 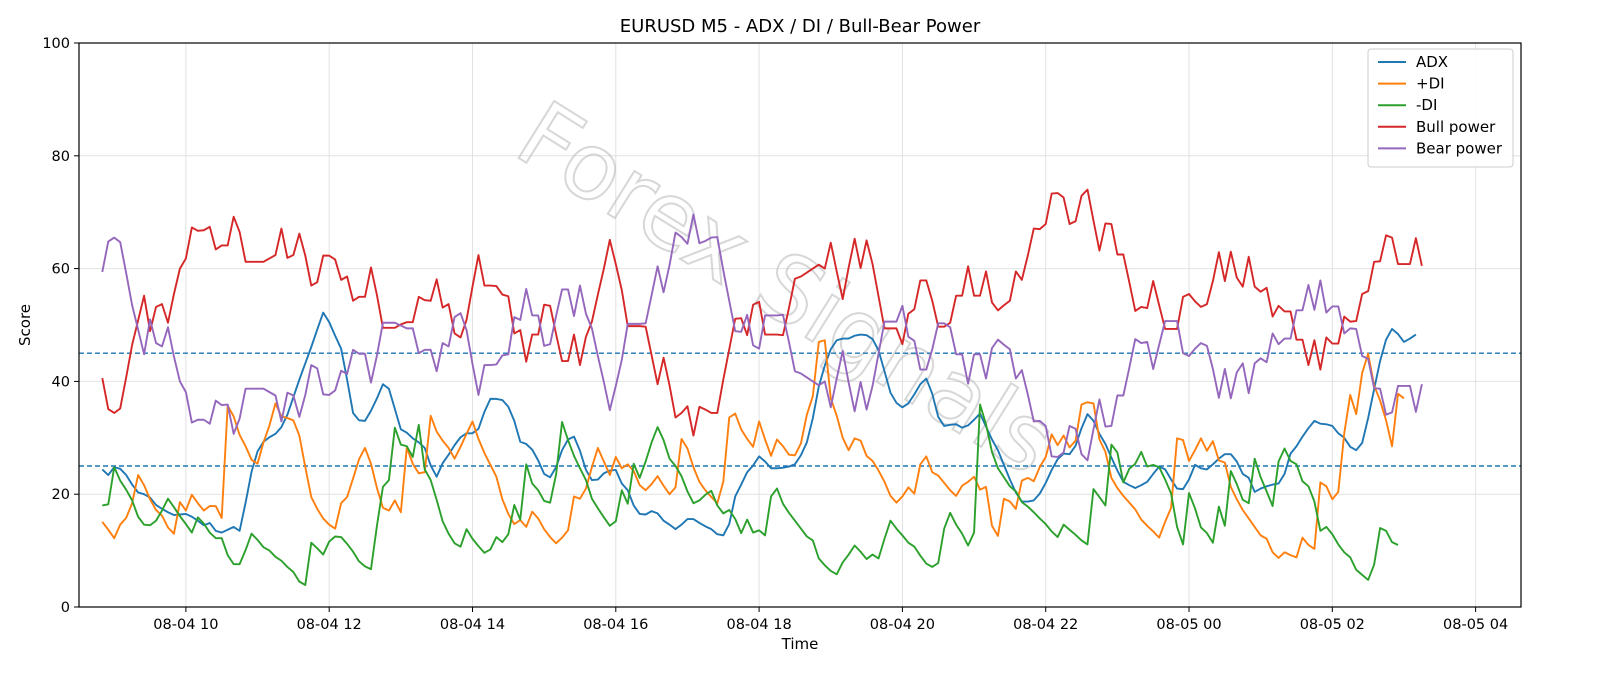 I want to click on chart-title: EURUSD M5 - ADX / DI / Bull-Bear Power, so click(x=800, y=26).